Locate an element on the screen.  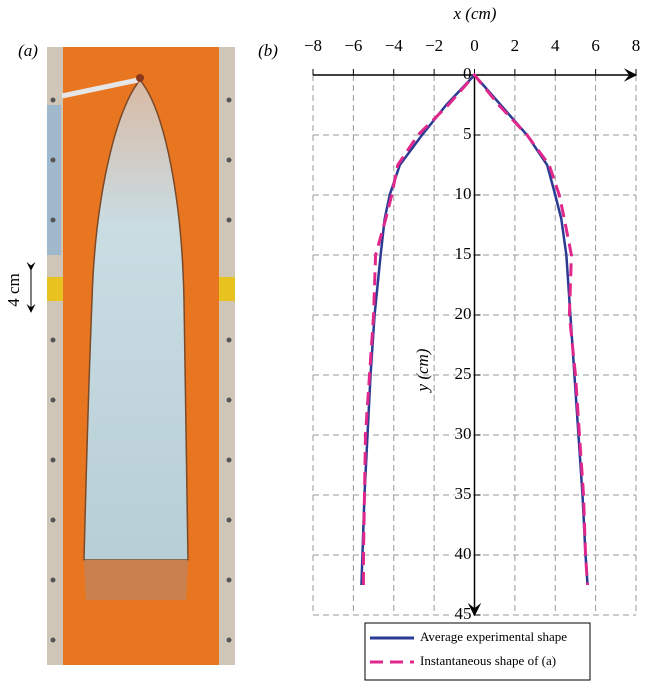
panel-label: (a) is located at coordinates (28, 50).